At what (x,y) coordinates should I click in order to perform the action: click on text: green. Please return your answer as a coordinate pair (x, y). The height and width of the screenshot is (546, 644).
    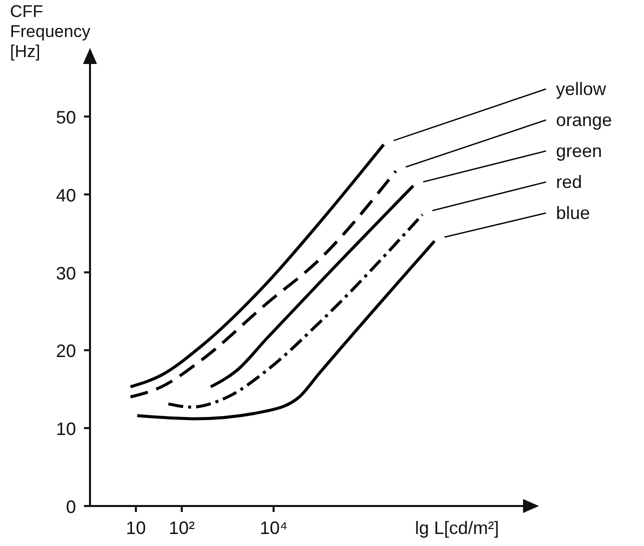
    Looking at the image, I should click on (579, 151).